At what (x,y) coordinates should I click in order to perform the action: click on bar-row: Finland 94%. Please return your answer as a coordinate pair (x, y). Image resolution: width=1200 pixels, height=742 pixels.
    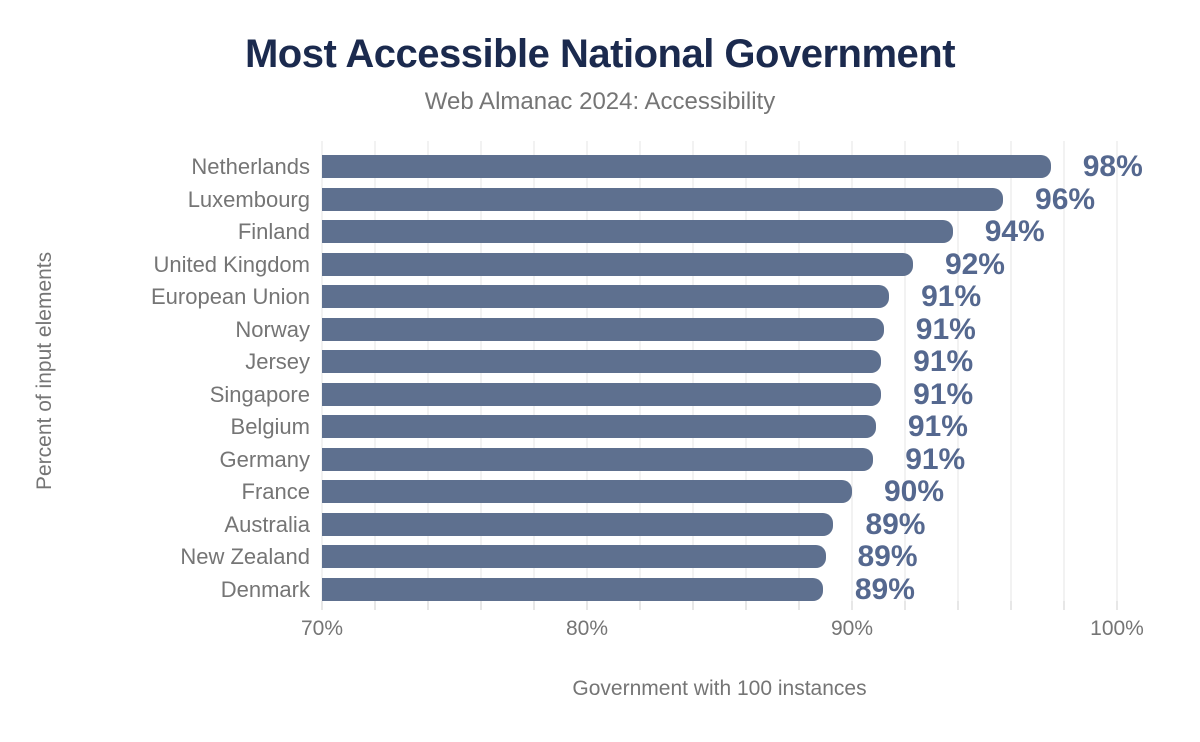
    Looking at the image, I should click on (600, 231).